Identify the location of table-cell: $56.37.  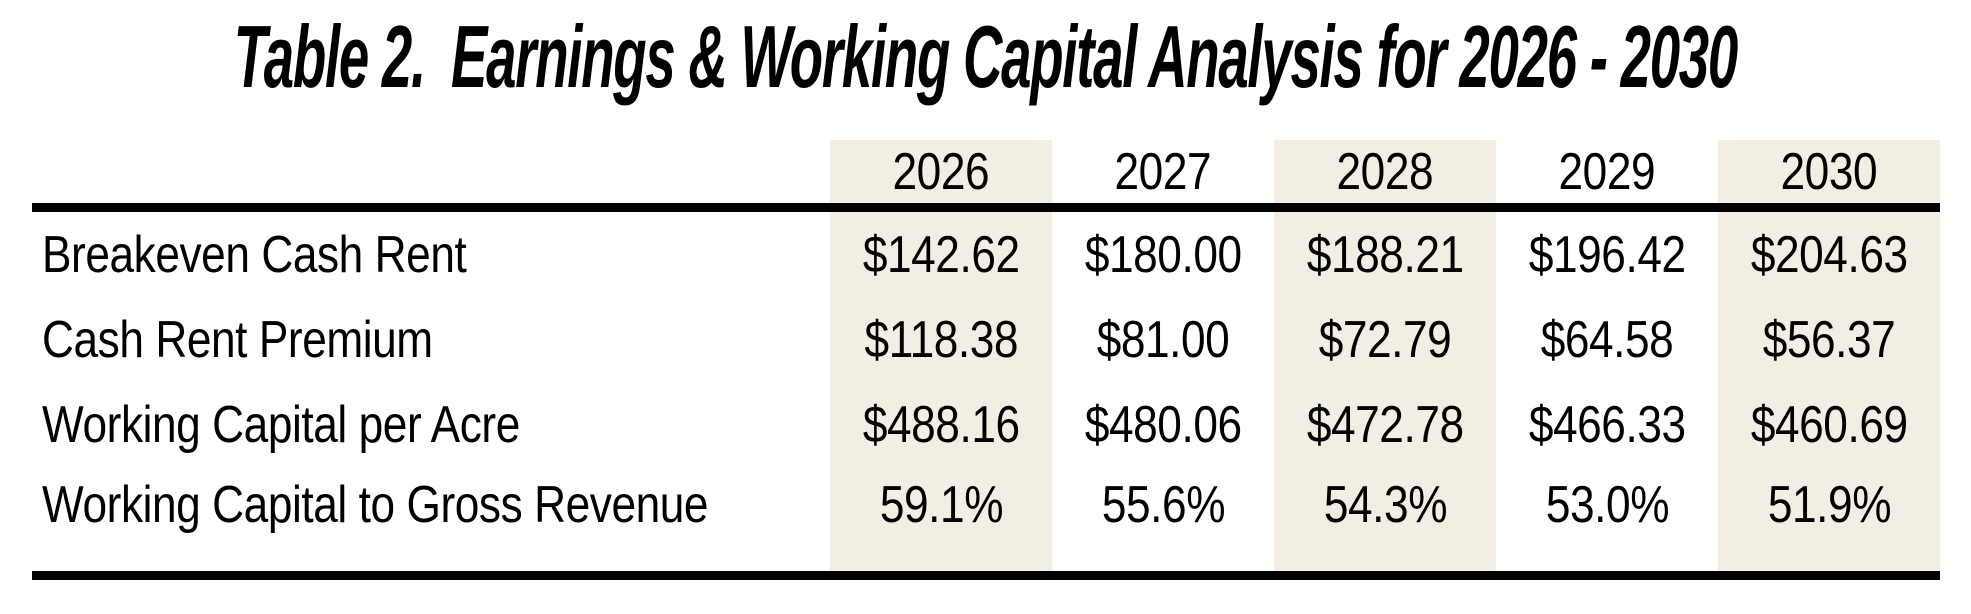
(1829, 339).